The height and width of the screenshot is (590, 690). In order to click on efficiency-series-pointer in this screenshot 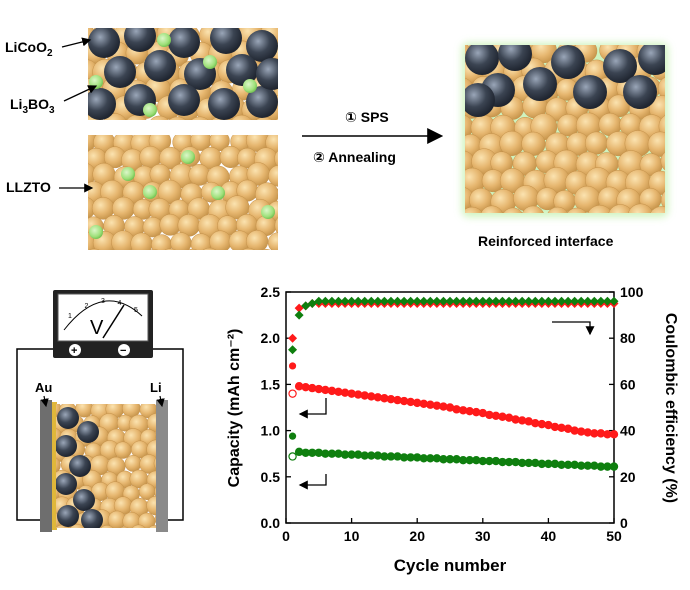, I will do `click(573, 328)`.